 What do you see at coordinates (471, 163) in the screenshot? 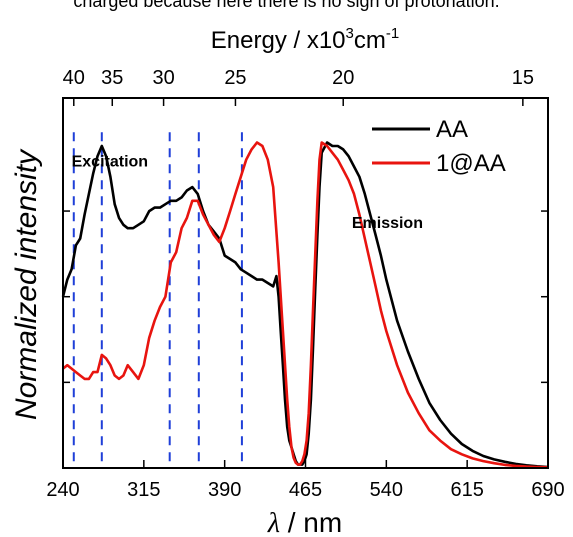
I see `legend-label-1aa: 1@AA` at bounding box center [471, 163].